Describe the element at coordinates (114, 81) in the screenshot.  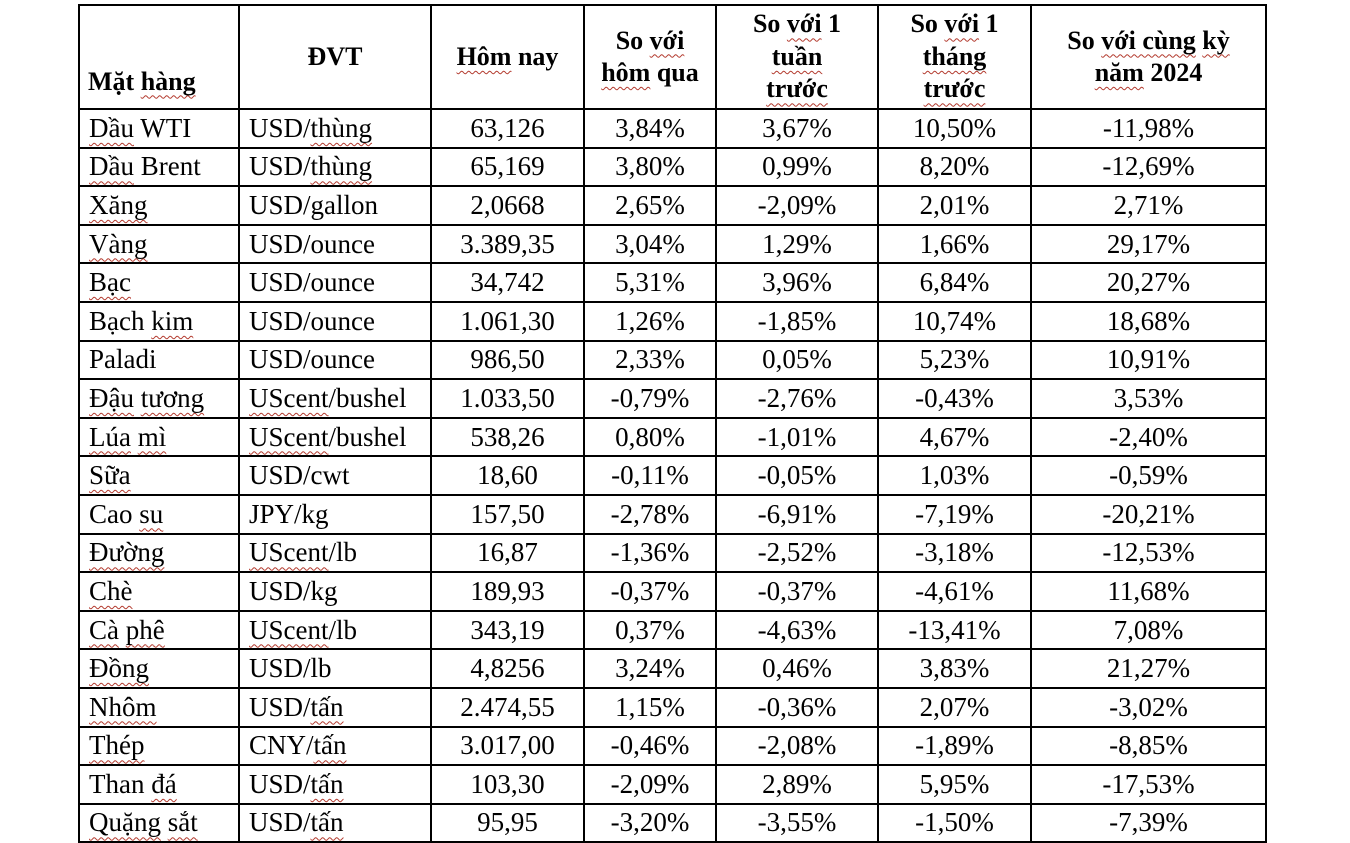
I see `text-segment: Mặt` at that location.